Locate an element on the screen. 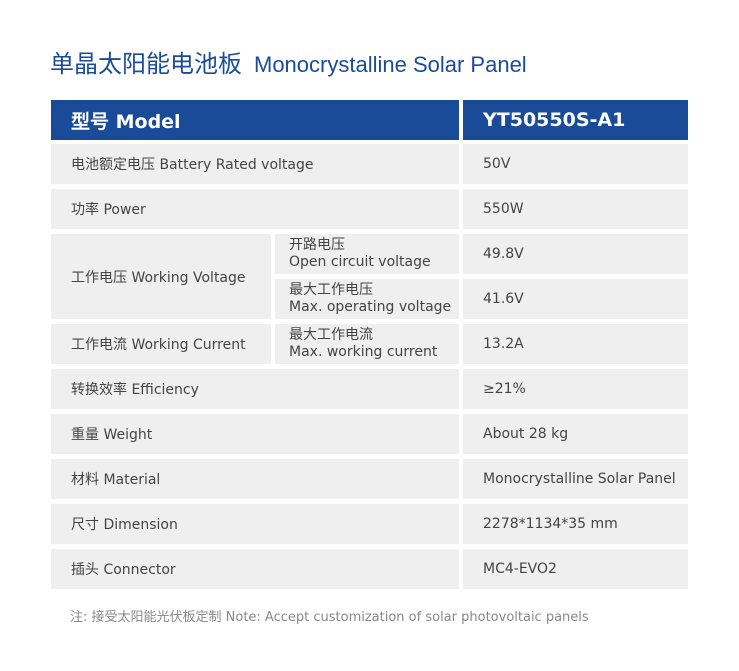  row-value: 13.2A is located at coordinates (575, 344).